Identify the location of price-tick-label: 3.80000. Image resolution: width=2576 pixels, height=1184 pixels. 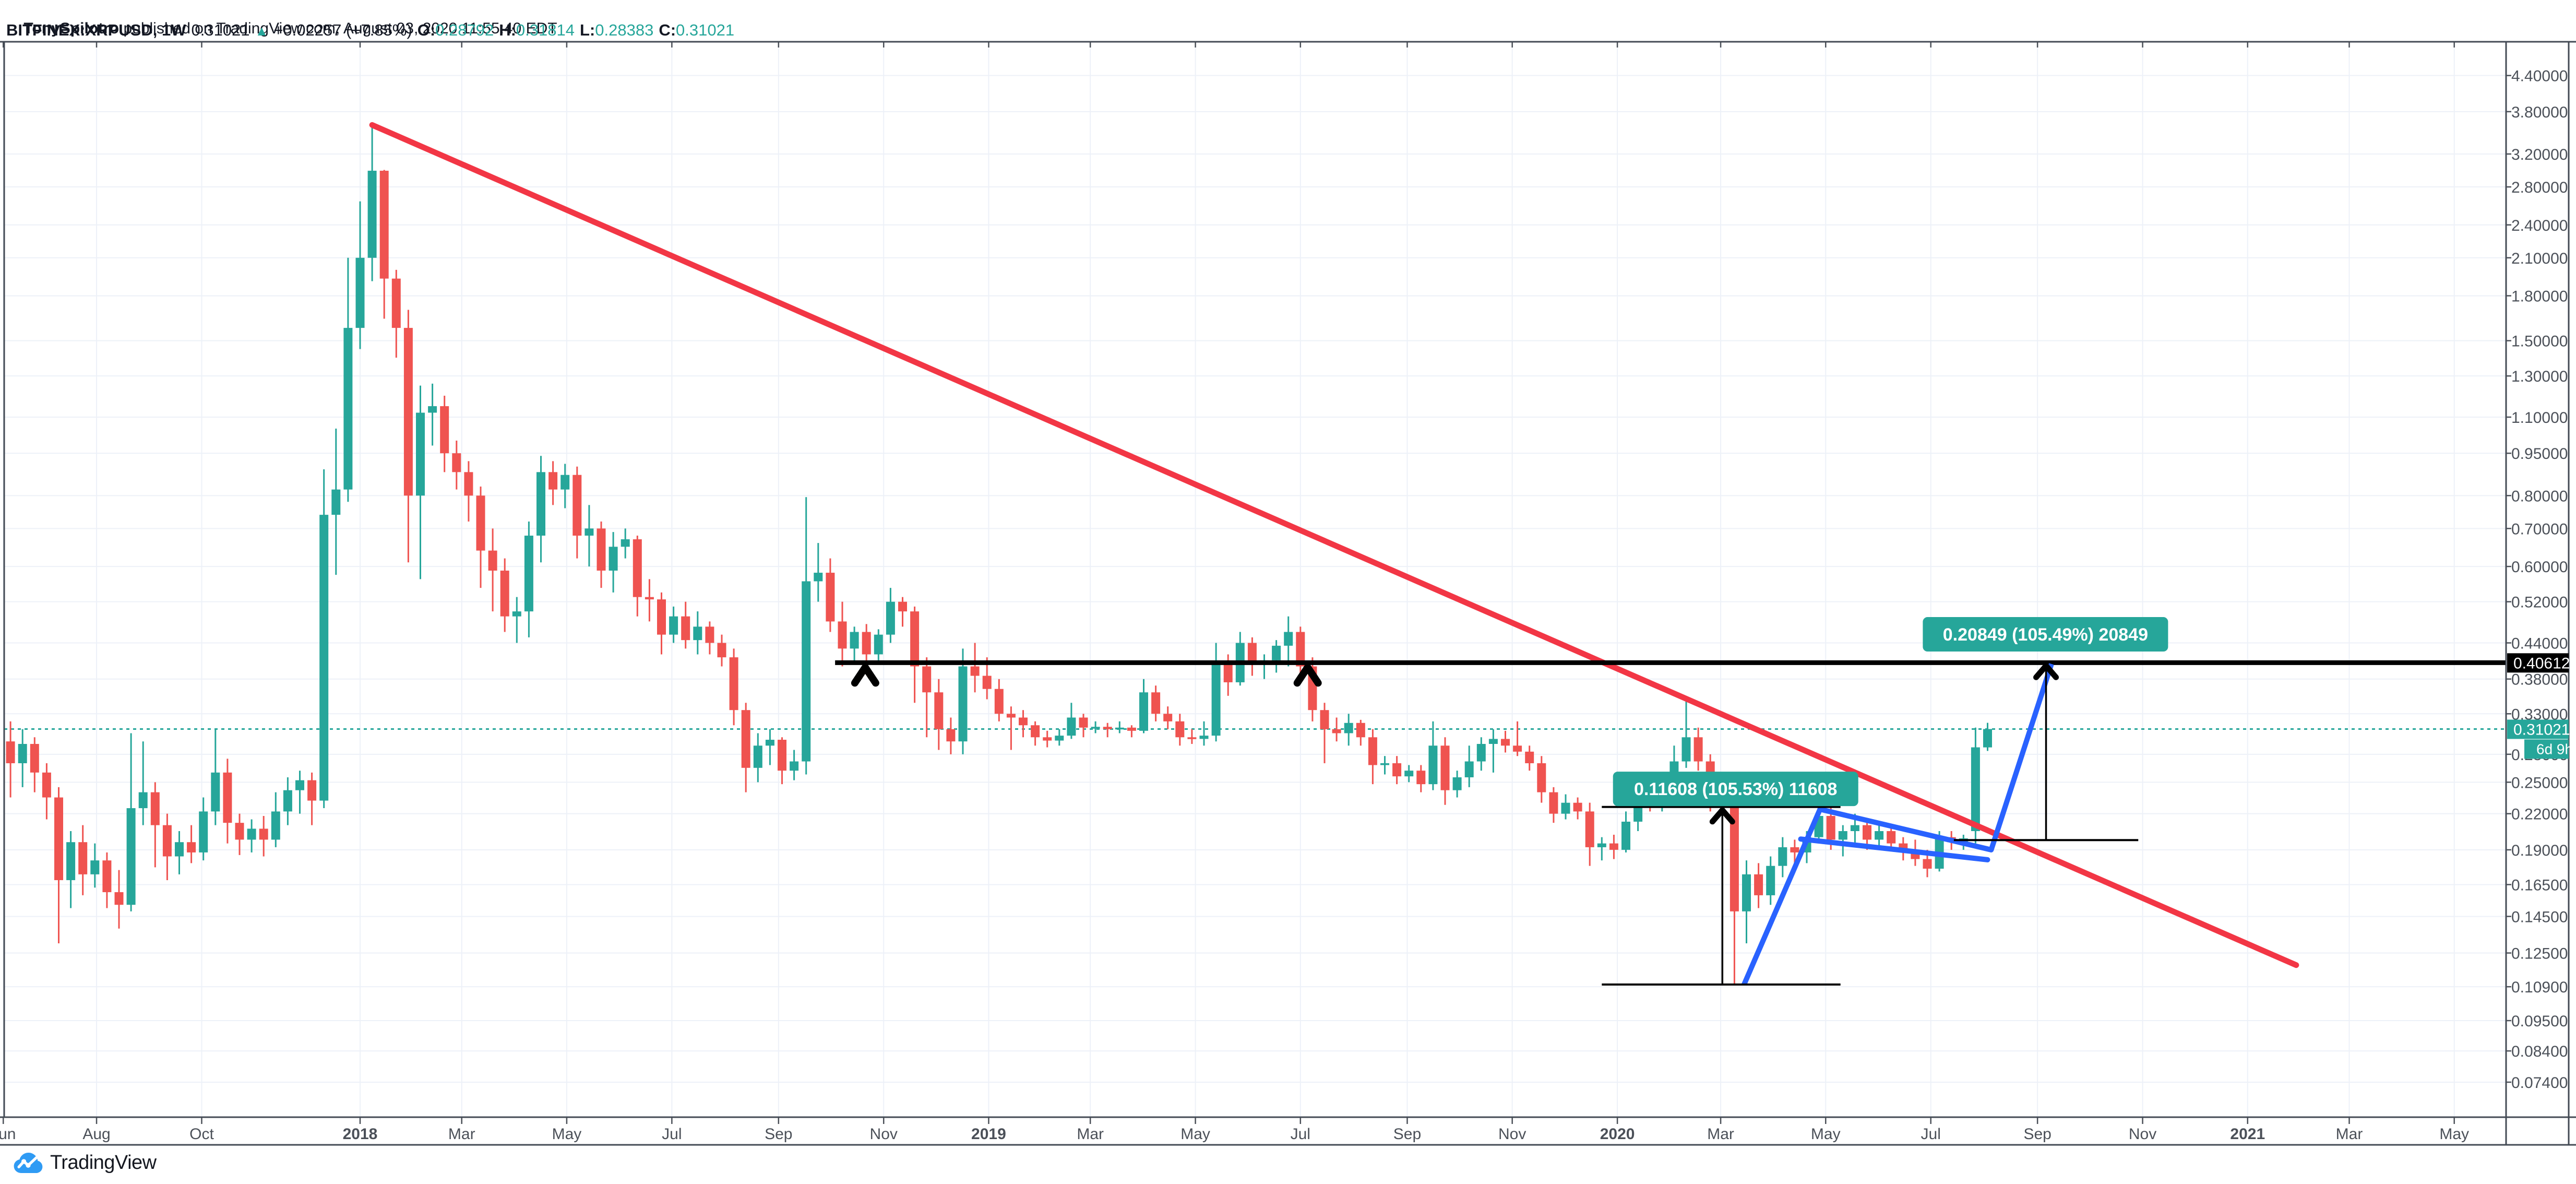
(2540, 112).